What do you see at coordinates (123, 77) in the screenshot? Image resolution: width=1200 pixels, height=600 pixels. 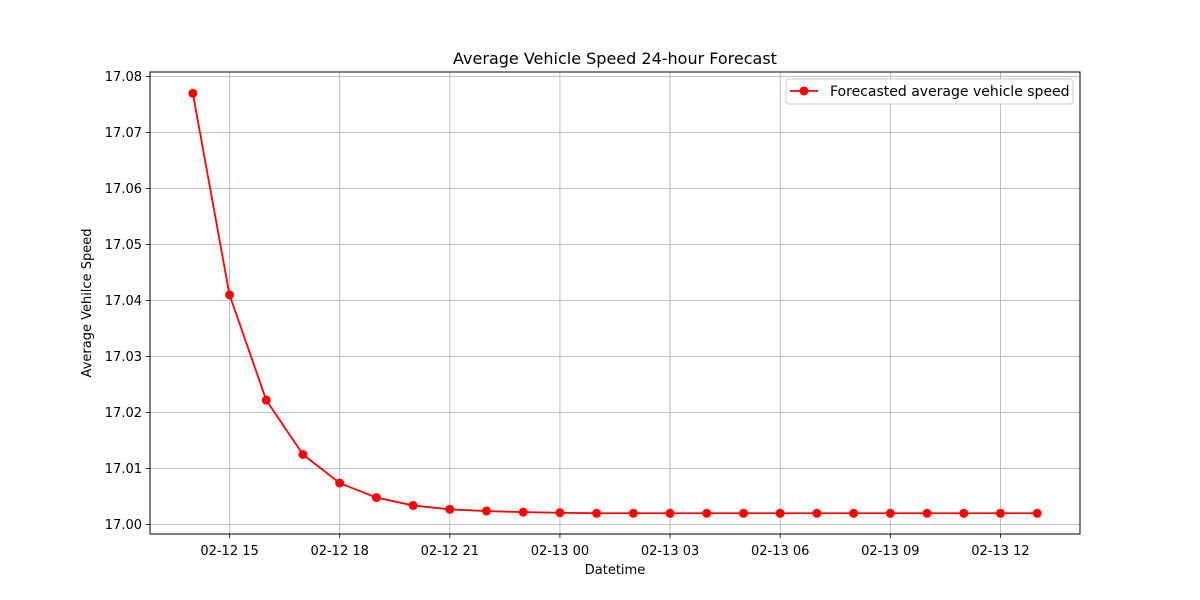 I see `y-tick-label: 17.08` at bounding box center [123, 77].